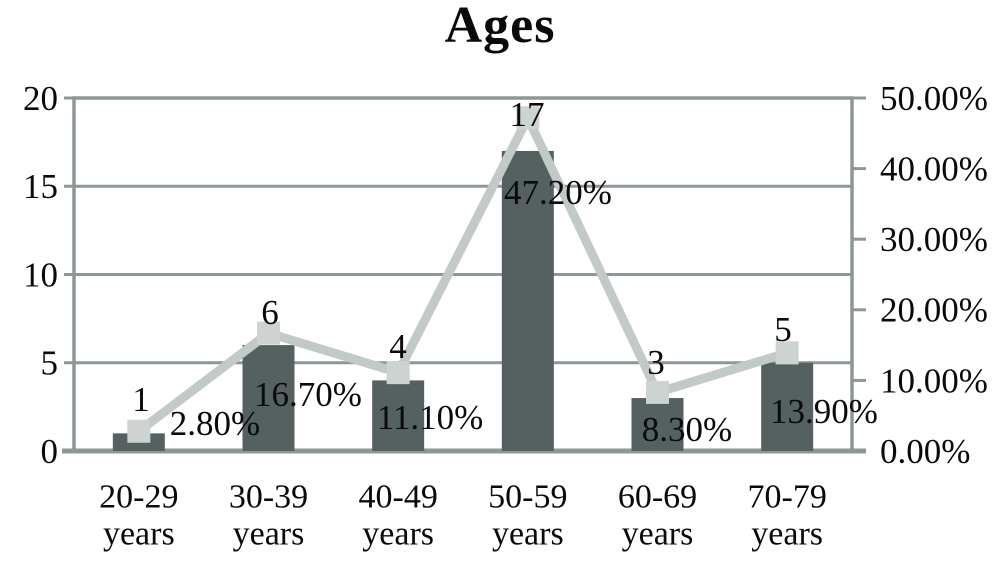  I want to click on percent-value-label: 47.20%, so click(558, 192).